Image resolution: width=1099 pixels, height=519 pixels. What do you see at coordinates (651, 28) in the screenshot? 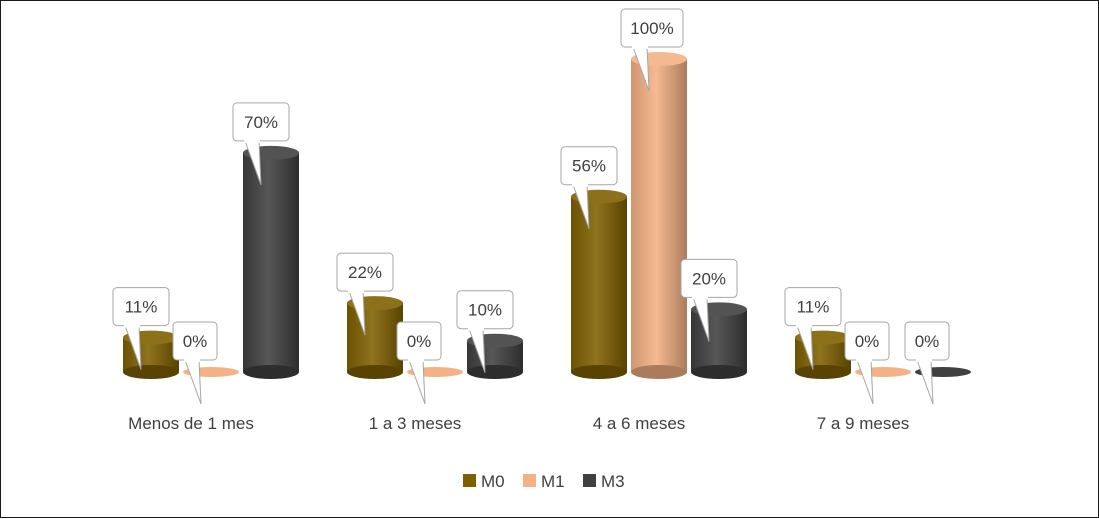
I see `data-label-text: 100%` at bounding box center [651, 28].